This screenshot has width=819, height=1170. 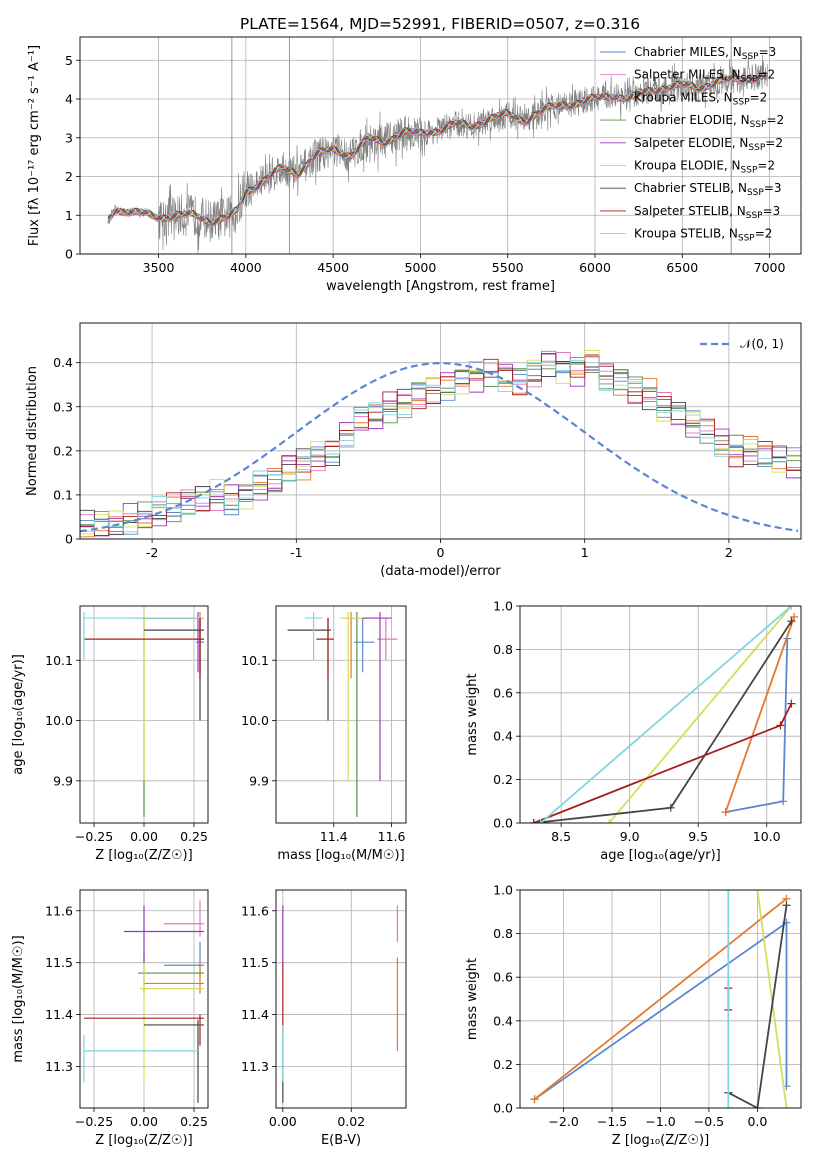 What do you see at coordinates (503, 649) in the screenshot?
I see `y-tick-label: 0.8` at bounding box center [503, 649].